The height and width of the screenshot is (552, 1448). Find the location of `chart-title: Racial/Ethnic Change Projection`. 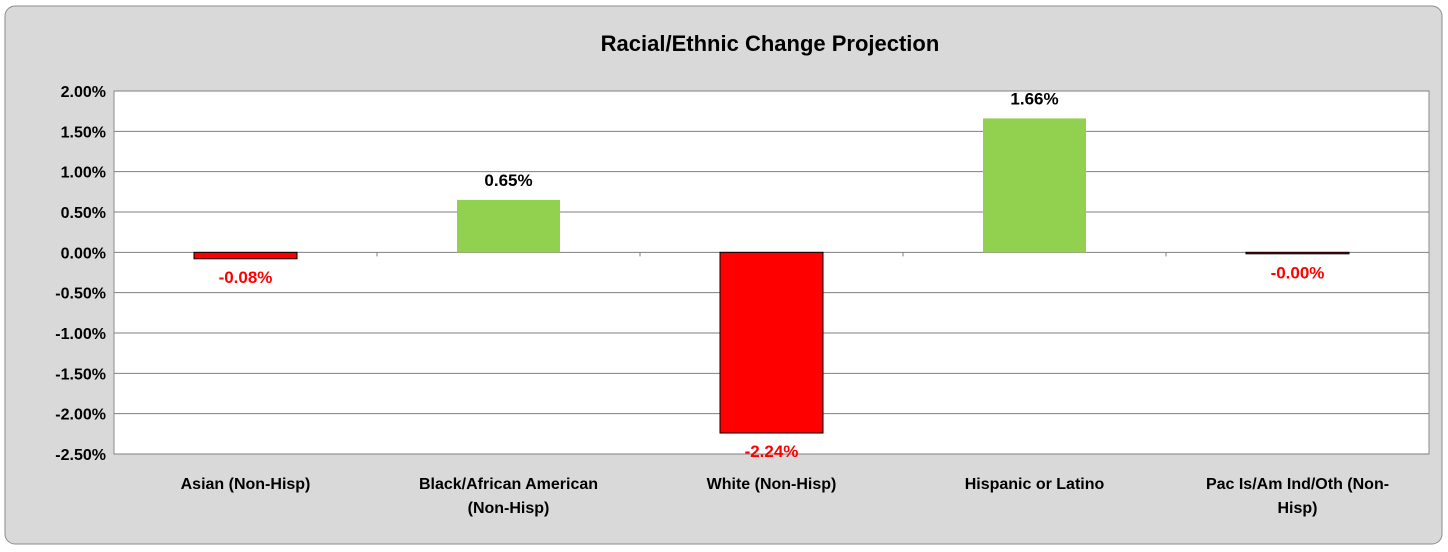

chart-title: Racial/Ethnic Change Projection is located at coordinates (770, 43).